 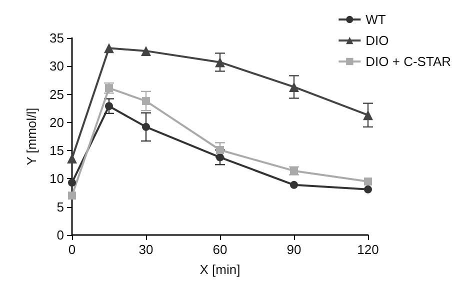 I want to click on y-tick-label: 25, so click(x=57, y=94).